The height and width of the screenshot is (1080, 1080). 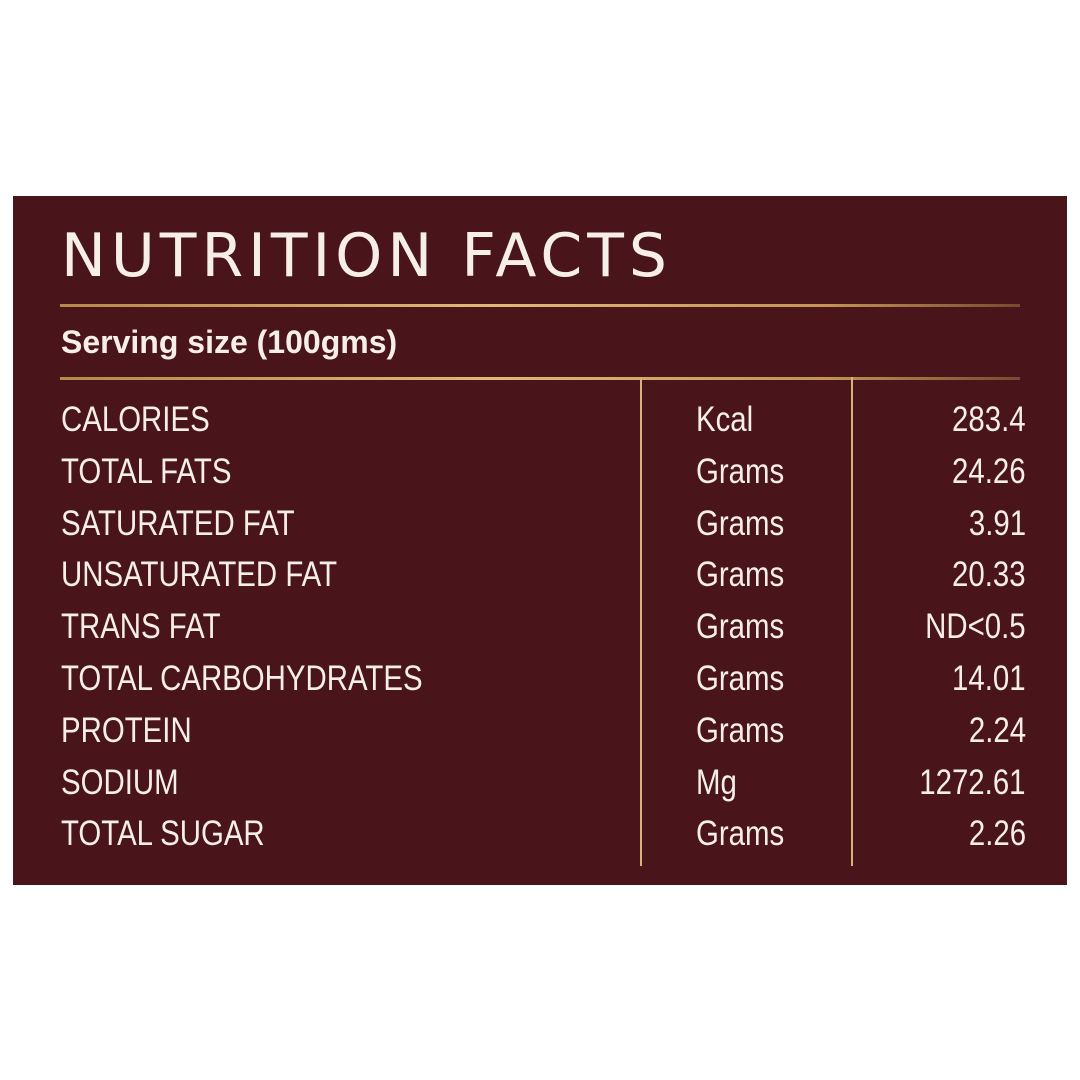 What do you see at coordinates (242, 678) in the screenshot?
I see `nutrient-name: TOTAL CARBOHYDRATES` at bounding box center [242, 678].